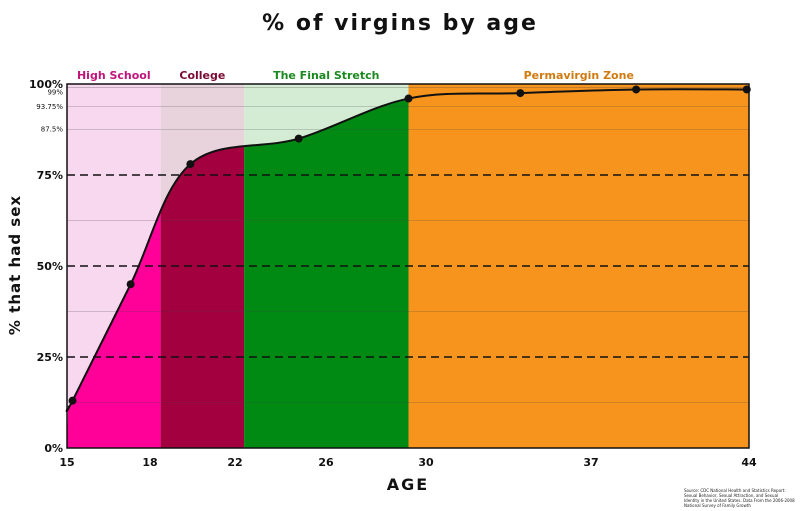  I want to click on y-tick-label-2: 50%, so click(50, 266).